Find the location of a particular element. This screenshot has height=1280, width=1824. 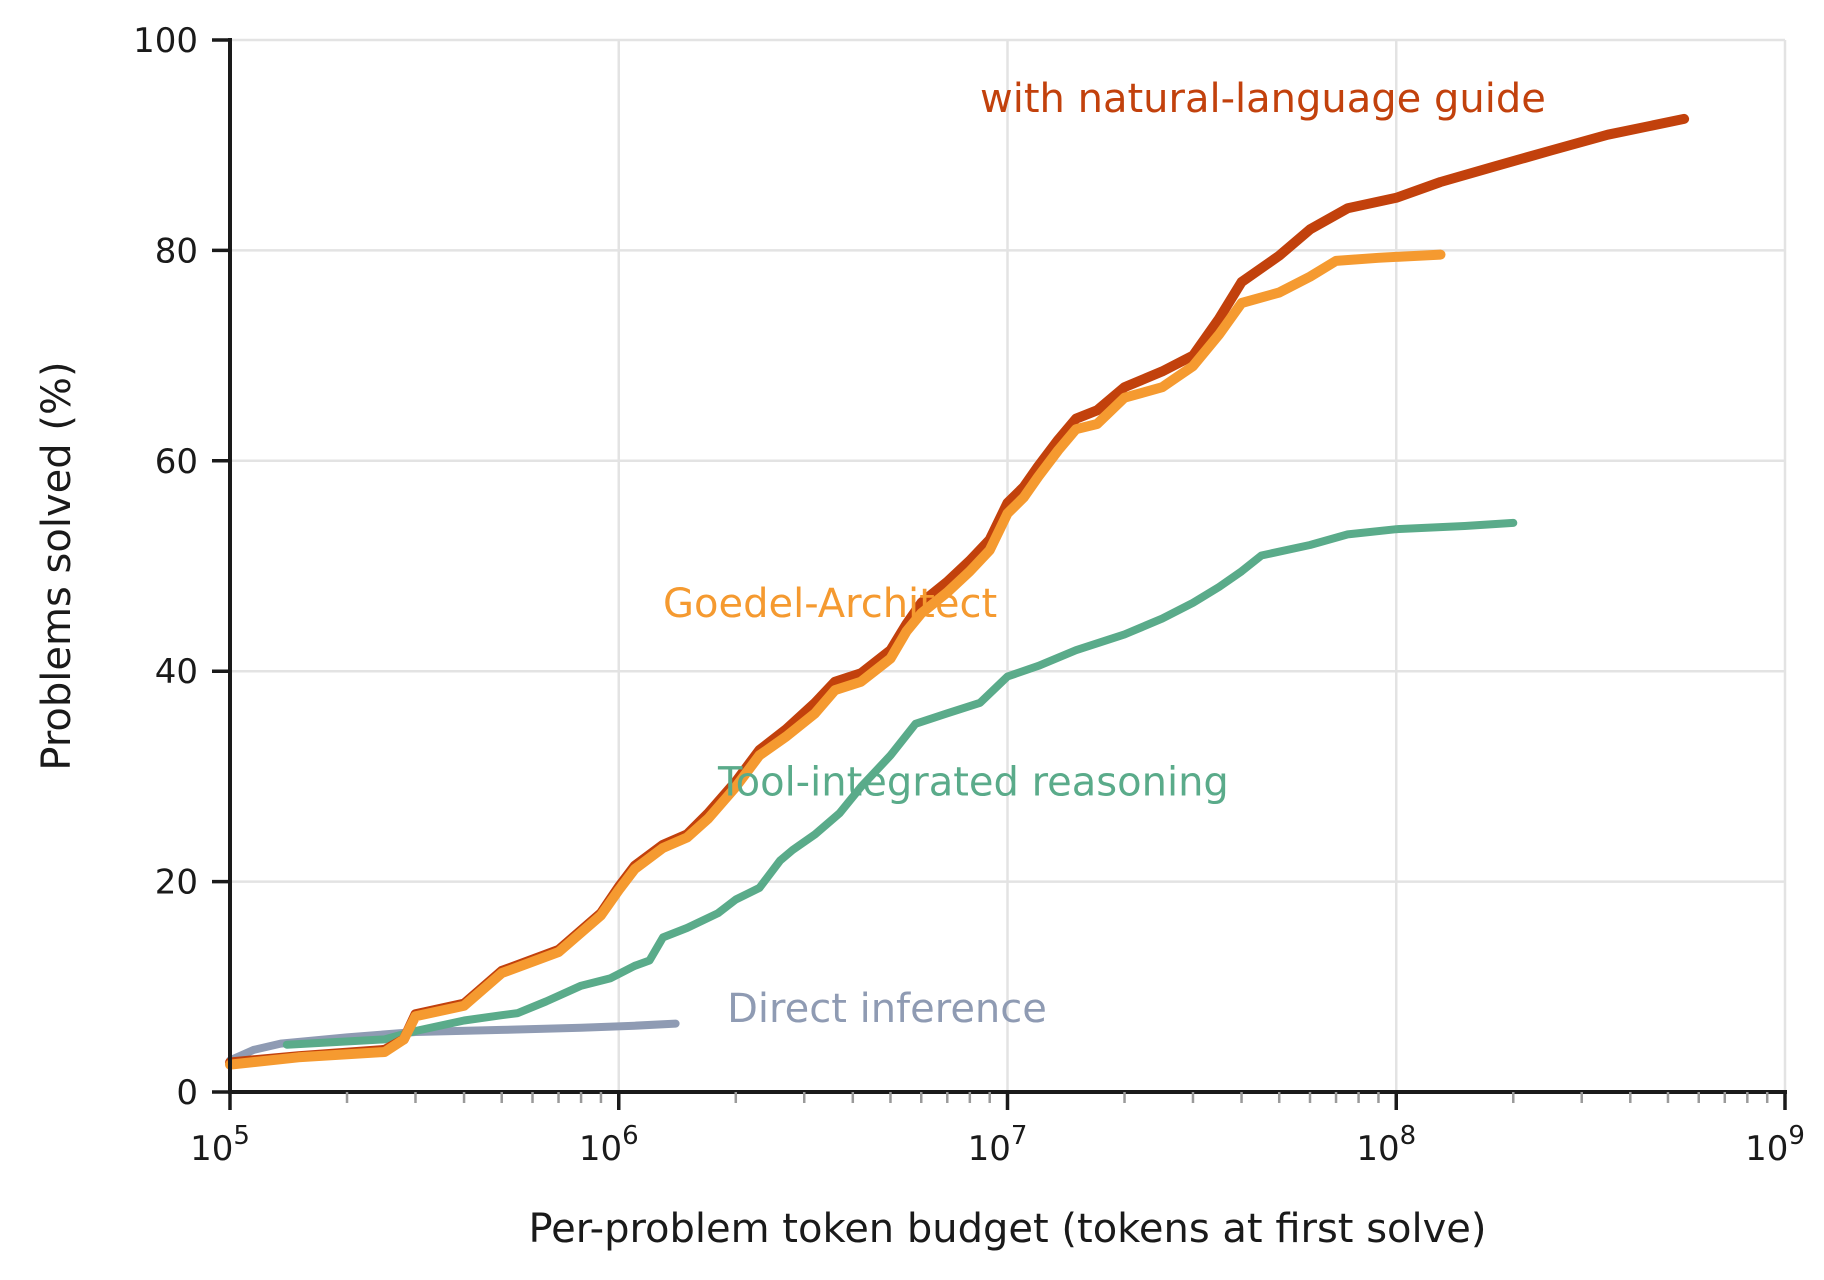

y-tick-label: 100 is located at coordinates (165, 41).